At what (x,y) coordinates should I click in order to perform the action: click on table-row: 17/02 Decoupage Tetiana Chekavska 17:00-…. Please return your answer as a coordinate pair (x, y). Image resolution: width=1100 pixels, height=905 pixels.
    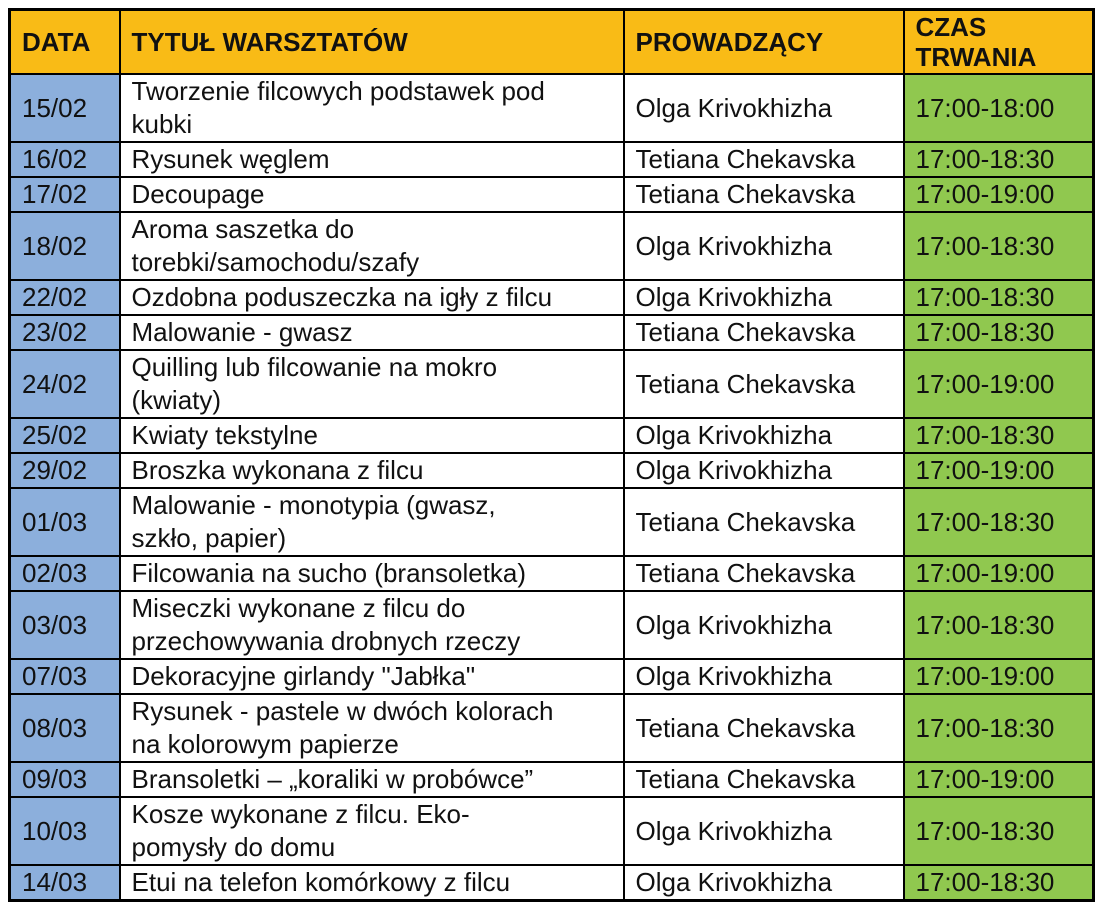
    Looking at the image, I should click on (551, 194).